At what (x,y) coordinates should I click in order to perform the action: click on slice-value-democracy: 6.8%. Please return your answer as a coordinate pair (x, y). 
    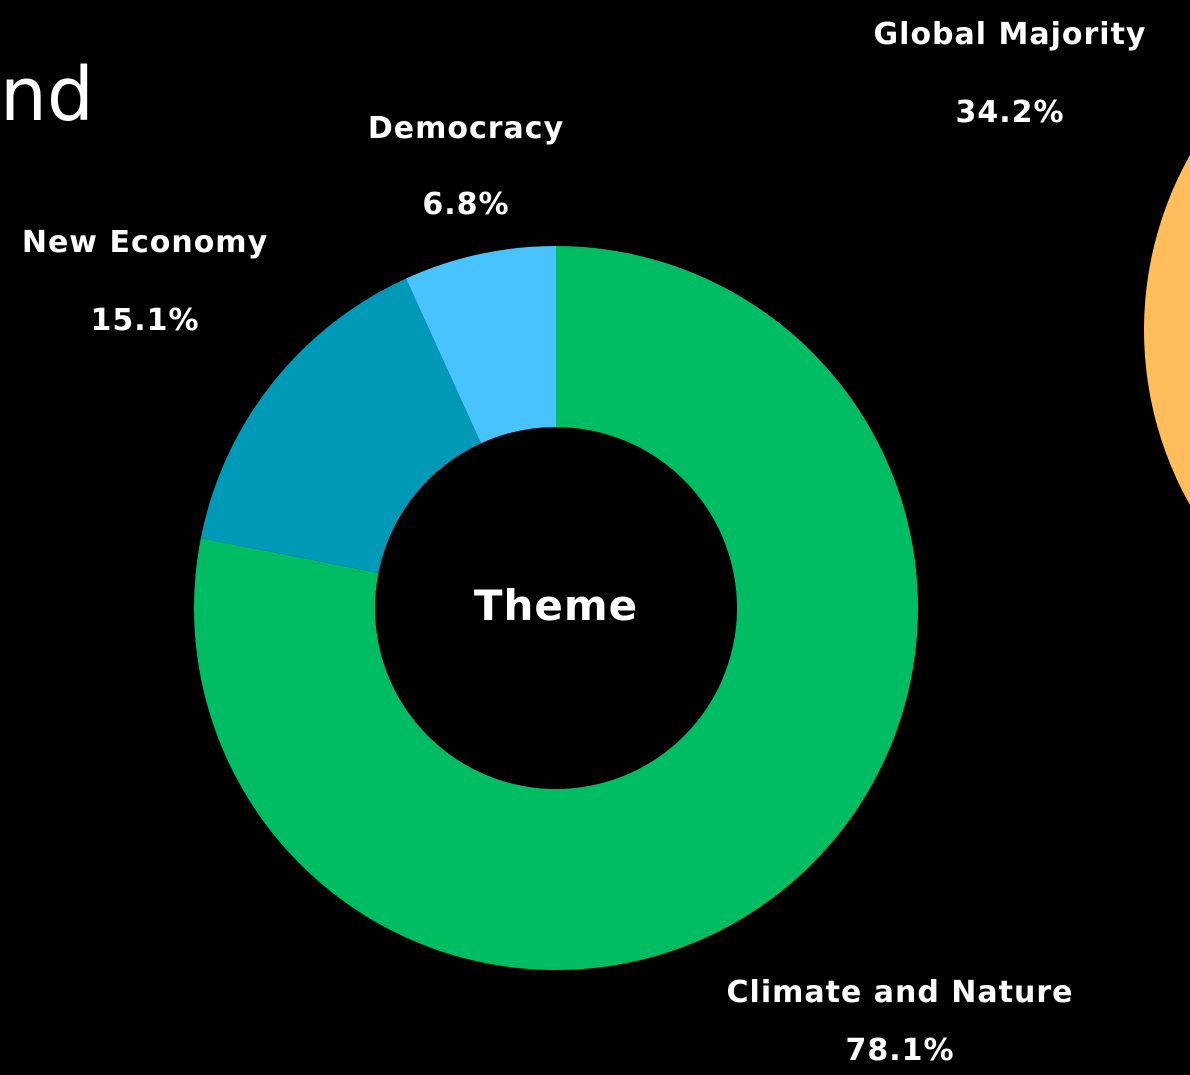
    Looking at the image, I should click on (465, 204).